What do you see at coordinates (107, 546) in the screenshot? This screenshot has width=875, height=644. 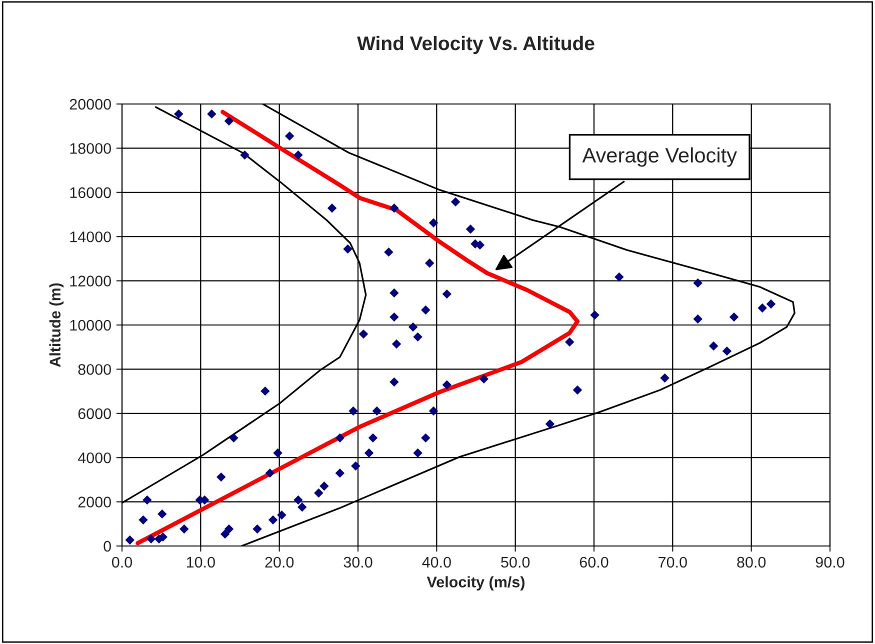 I see `y-tick-label: 0` at bounding box center [107, 546].